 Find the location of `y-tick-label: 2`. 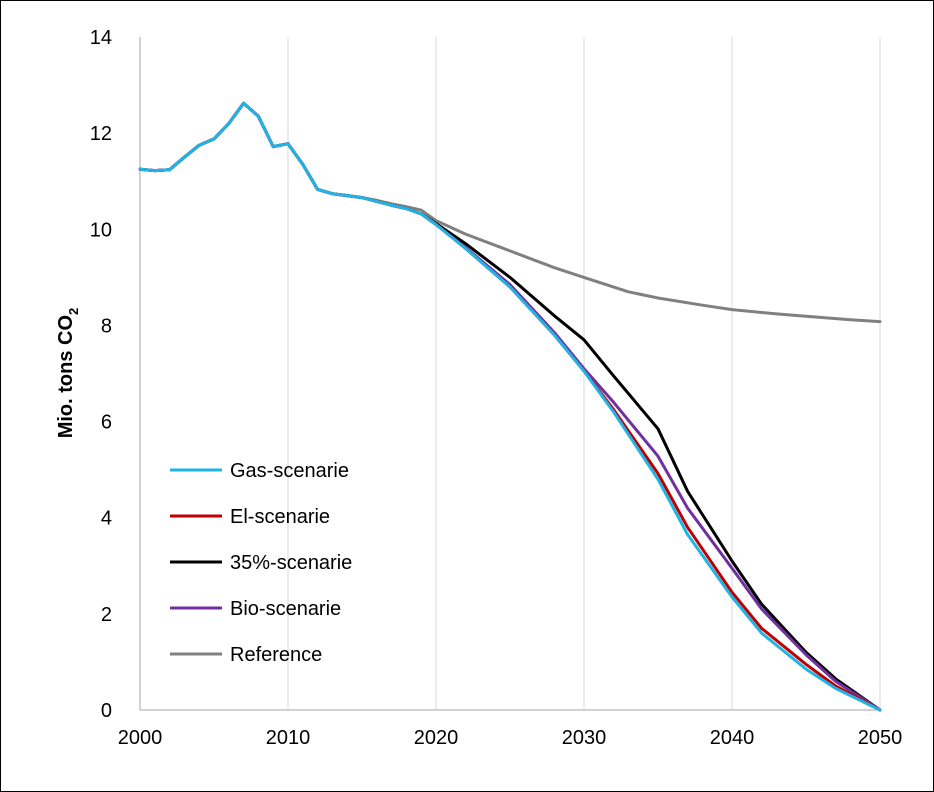

y-tick-label: 2 is located at coordinates (106, 615).